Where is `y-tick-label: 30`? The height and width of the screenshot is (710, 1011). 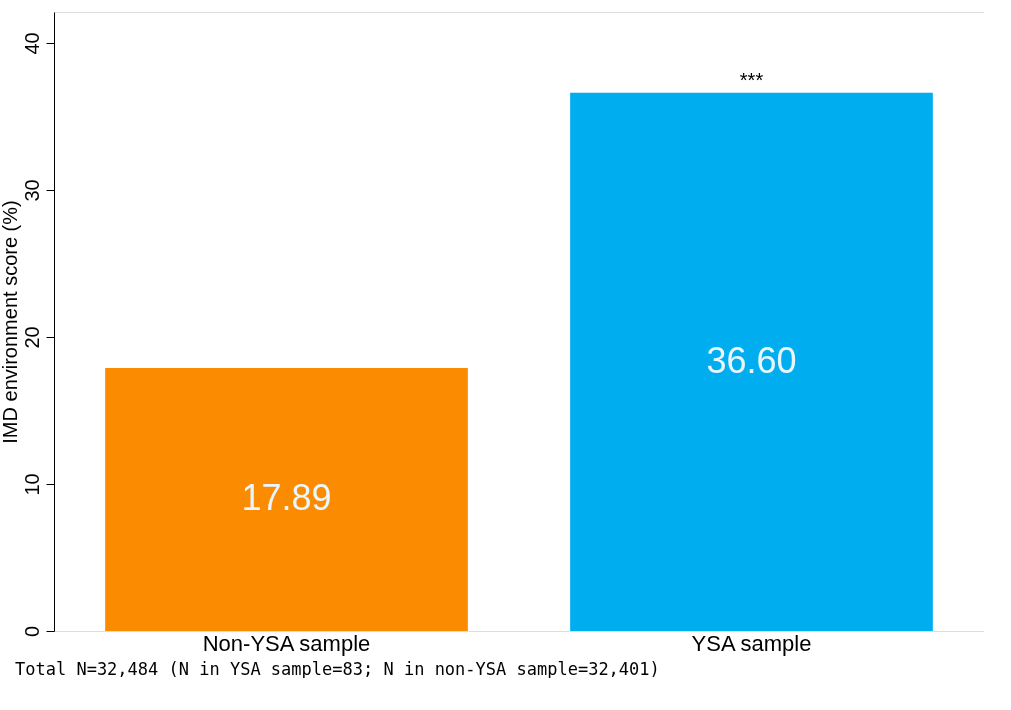 y-tick-label: 30 is located at coordinates (31, 190).